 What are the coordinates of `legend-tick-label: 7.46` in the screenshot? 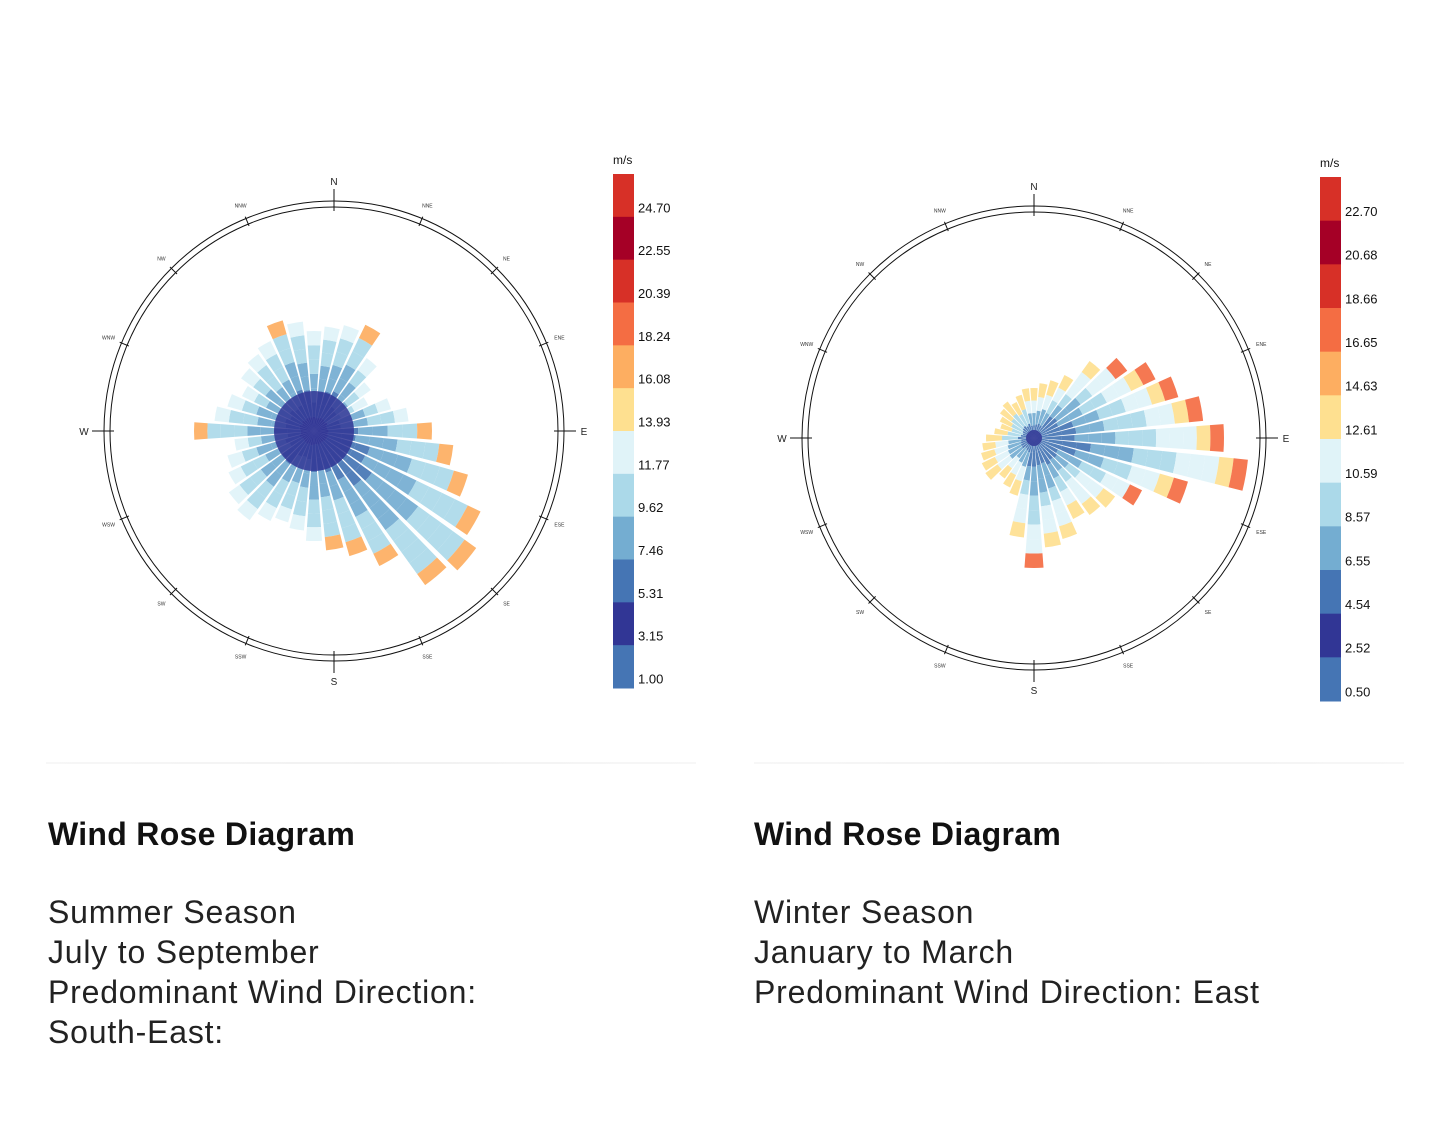 It's located at (650, 550).